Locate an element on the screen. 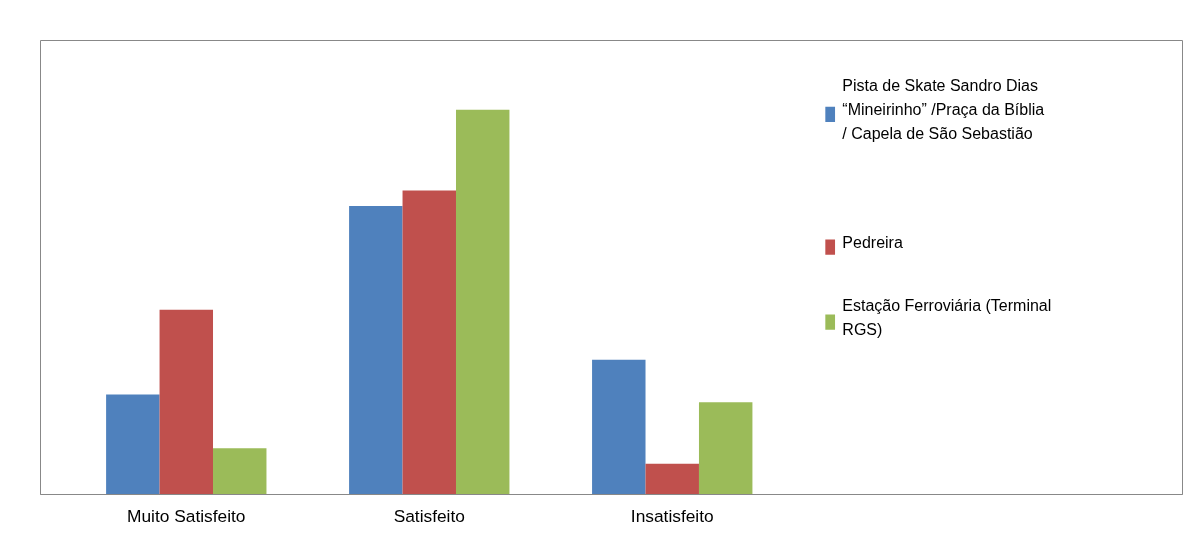 The width and height of the screenshot is (1197, 544). legend-label: Estação Ferroviária (Terminal RGS) is located at coordinates (947, 317).